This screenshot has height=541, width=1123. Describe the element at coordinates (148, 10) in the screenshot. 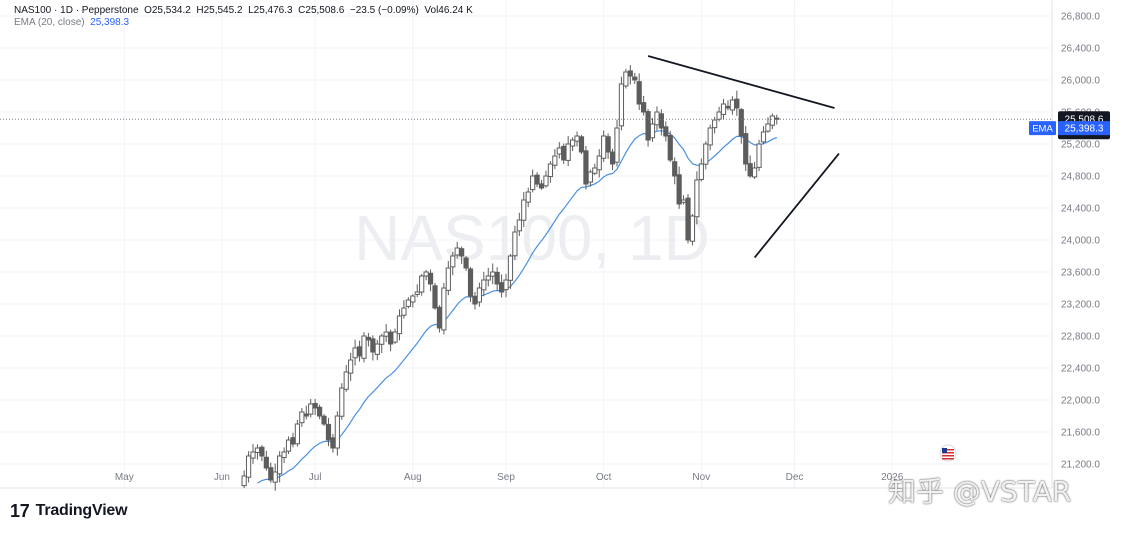

I see `open-label: O` at that location.